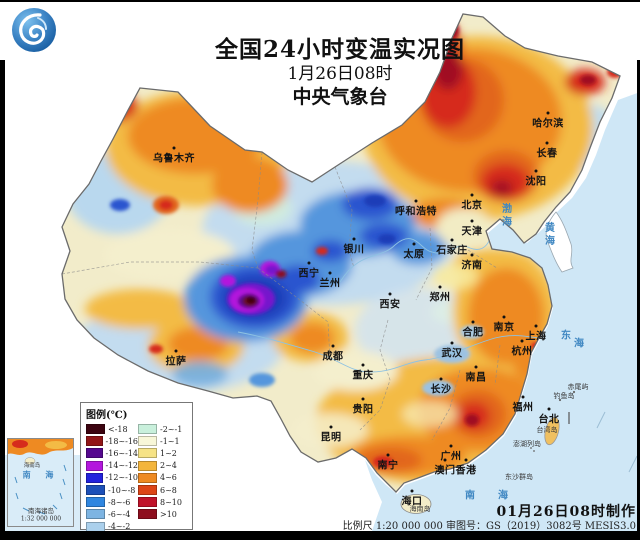 The width and height of the screenshot is (640, 540). I want to click on city-label: 香港, so click(466, 471).